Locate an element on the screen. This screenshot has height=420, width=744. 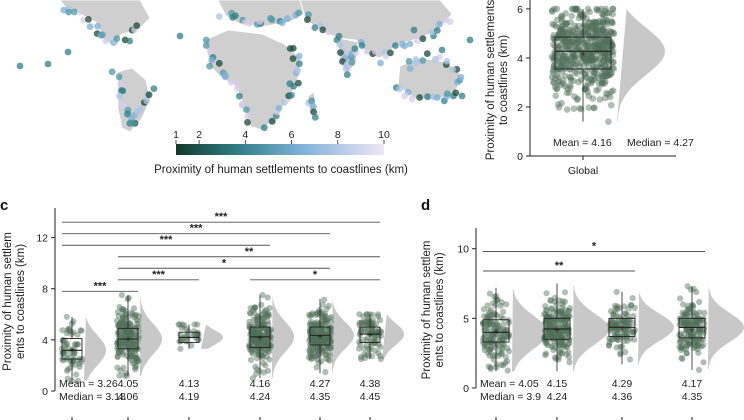
colorbar-ticks: 1 2 4 6 8 10 is located at coordinates (281, 136).